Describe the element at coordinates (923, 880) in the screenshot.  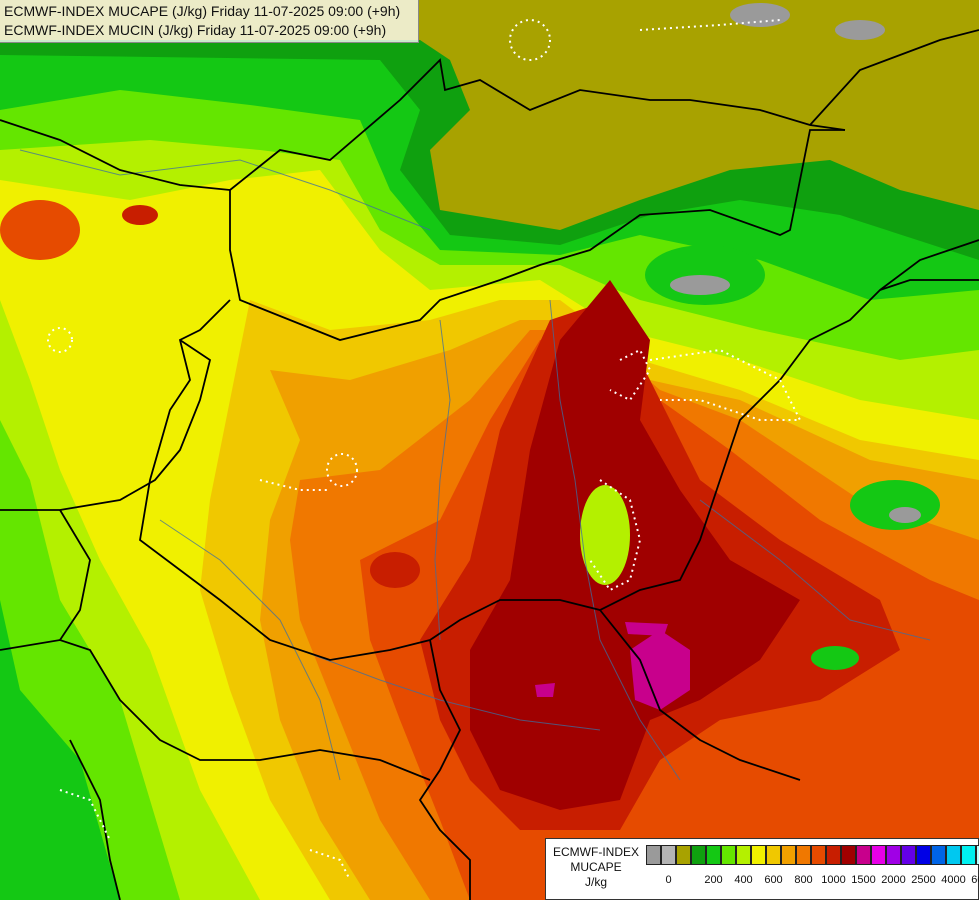
I see `legend-tick-label: 2500` at that location.